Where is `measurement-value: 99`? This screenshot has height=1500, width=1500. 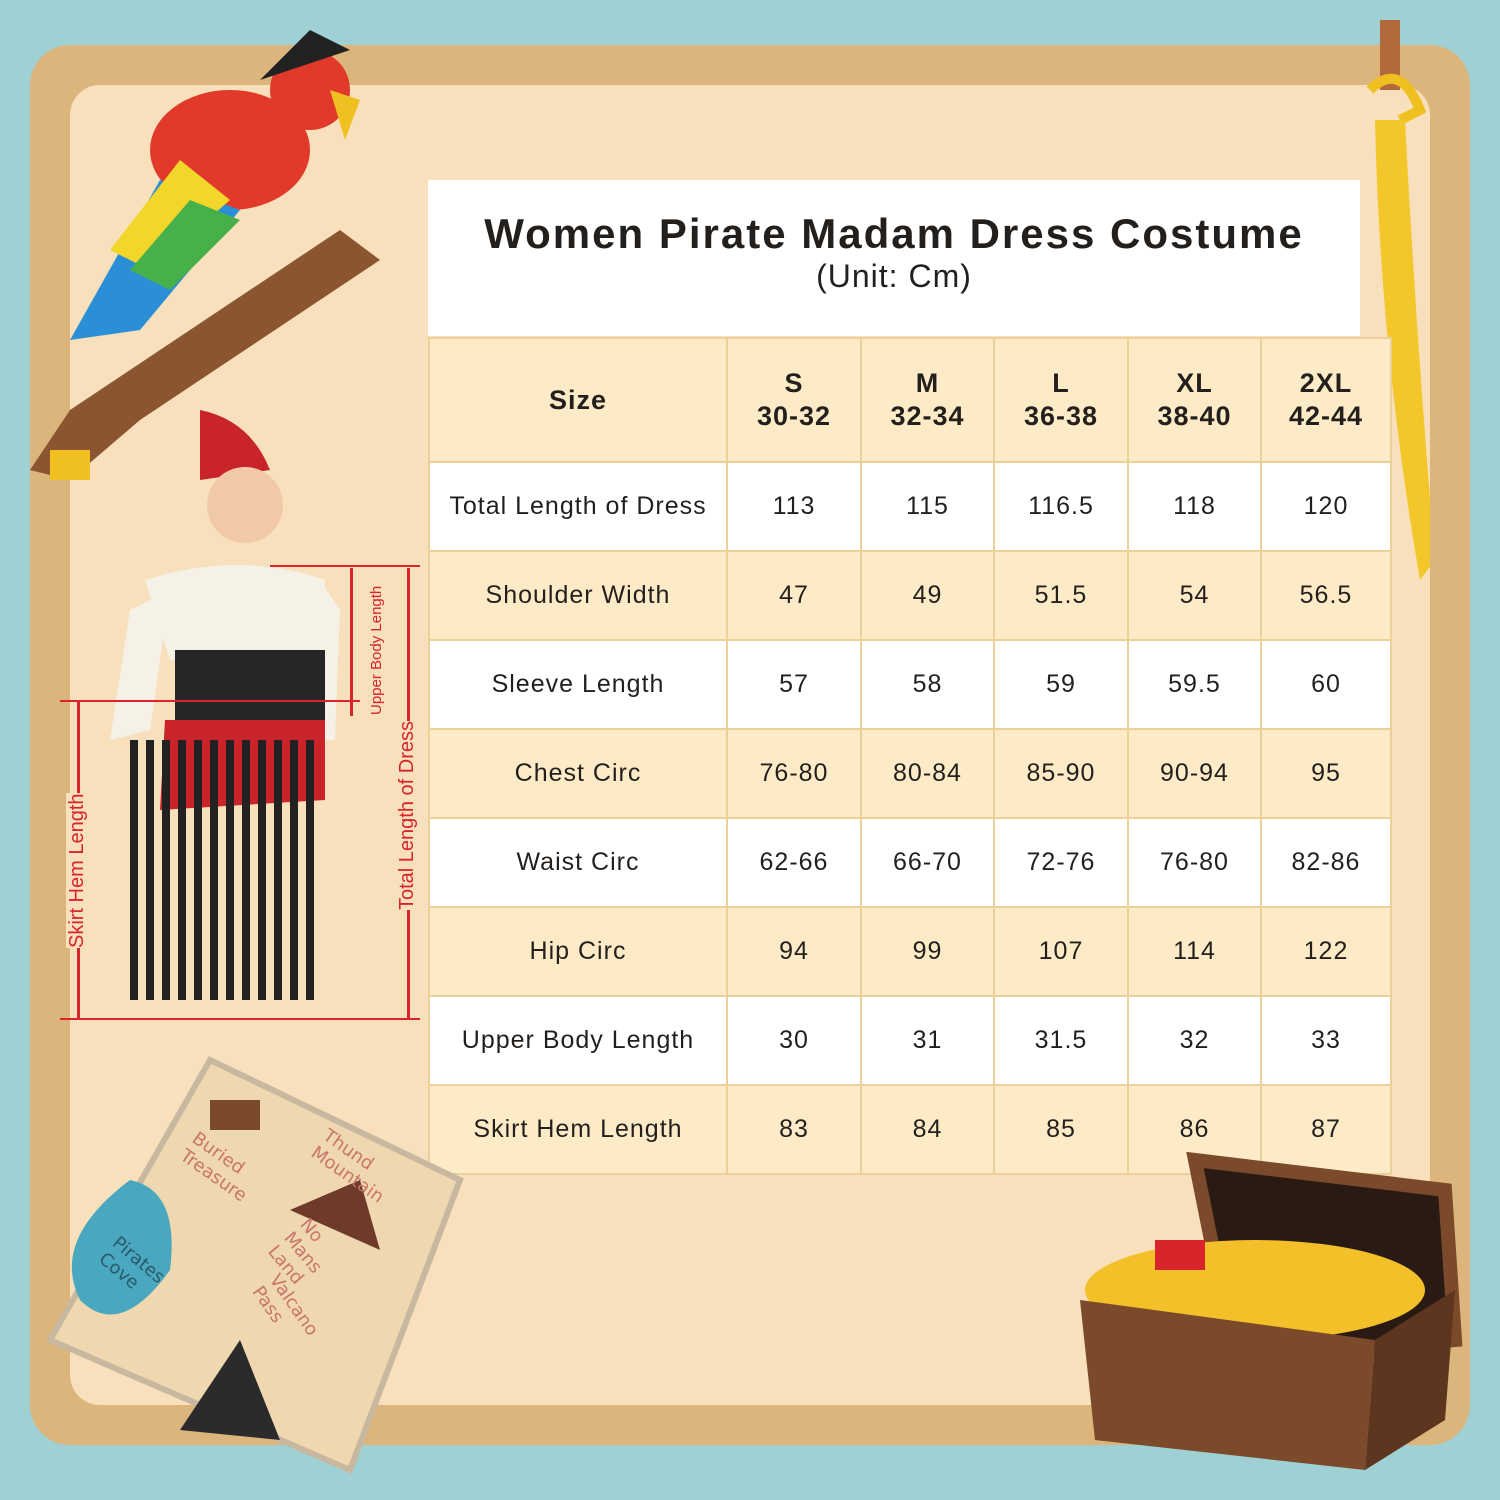 measurement-value: 99 is located at coordinates (927, 951).